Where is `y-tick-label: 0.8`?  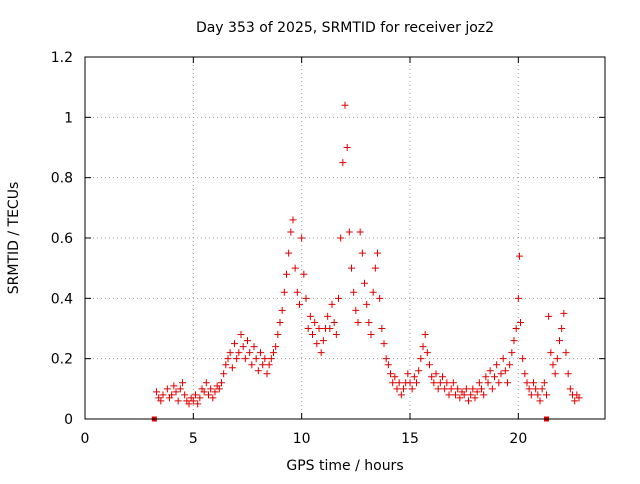 y-tick-label: 0.8 is located at coordinates (62, 179).